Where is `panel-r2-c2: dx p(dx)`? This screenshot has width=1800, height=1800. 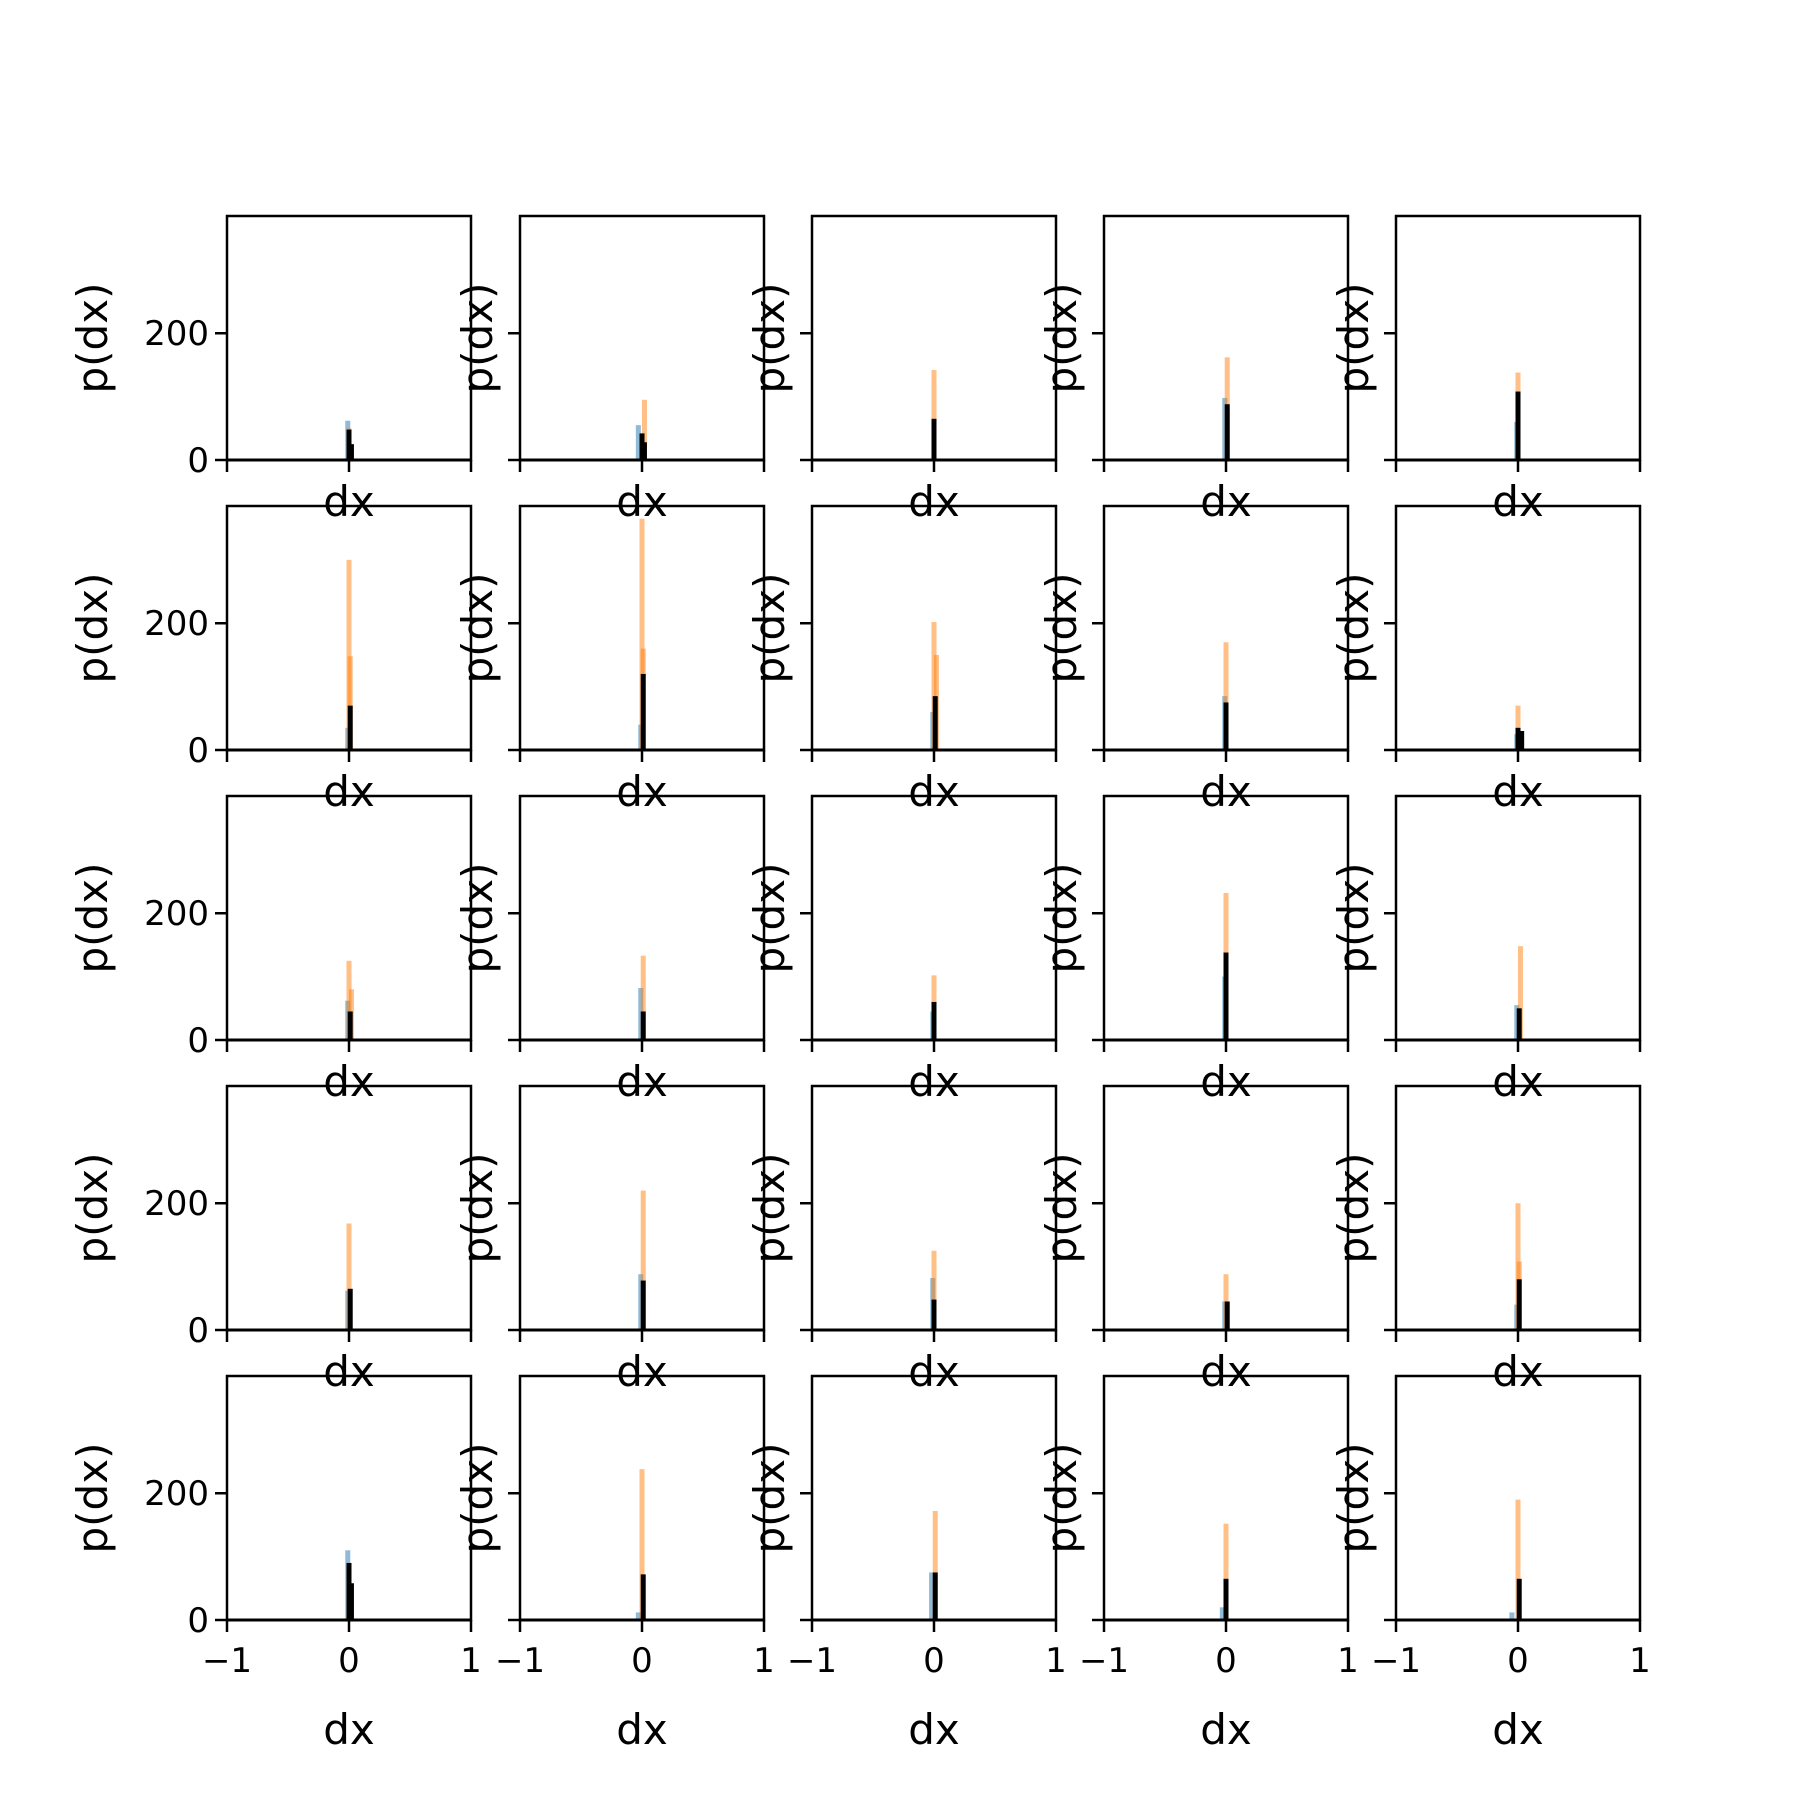
panel-r2-c2: dx p(dx) is located at coordinates (901, 950).